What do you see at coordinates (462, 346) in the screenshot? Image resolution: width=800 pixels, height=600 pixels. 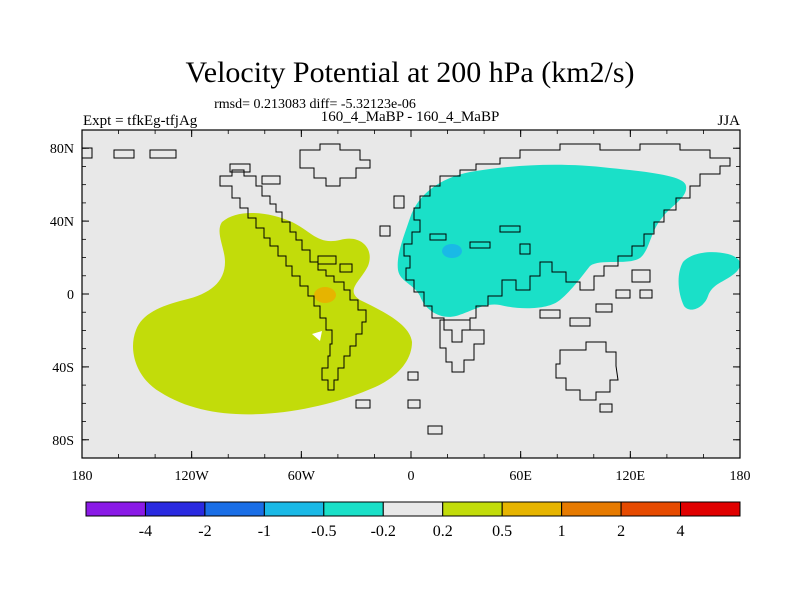 I see `coastline-southern-africa` at bounding box center [462, 346].